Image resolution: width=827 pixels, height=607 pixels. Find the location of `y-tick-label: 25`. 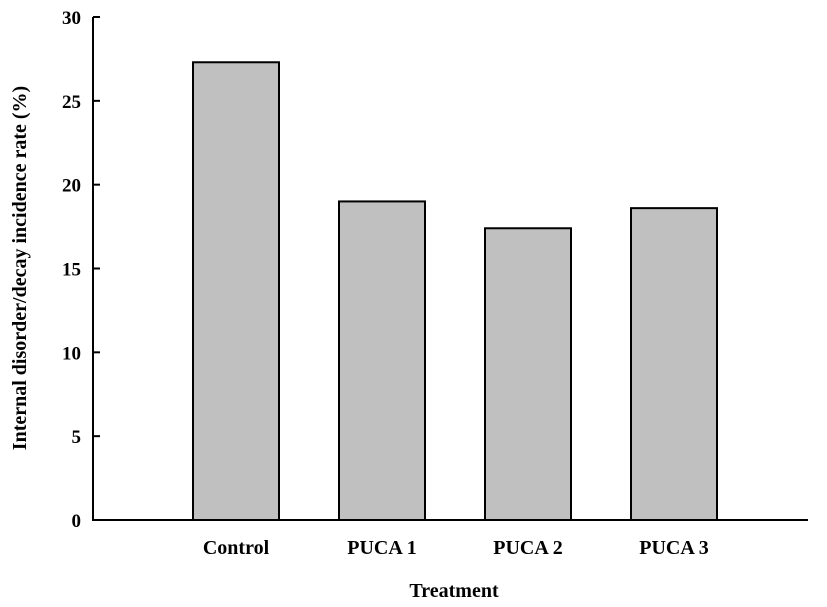

y-tick-label: 25 is located at coordinates (71, 102).